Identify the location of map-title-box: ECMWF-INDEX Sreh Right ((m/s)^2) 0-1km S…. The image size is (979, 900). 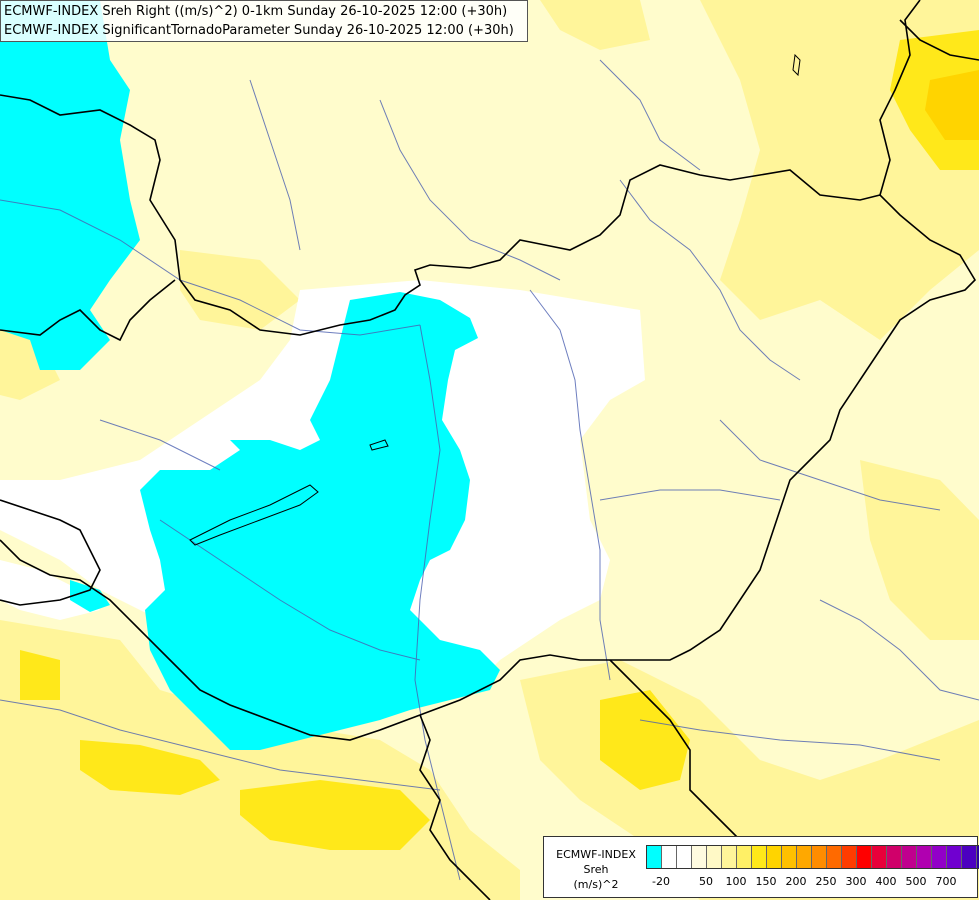
(264, 21).